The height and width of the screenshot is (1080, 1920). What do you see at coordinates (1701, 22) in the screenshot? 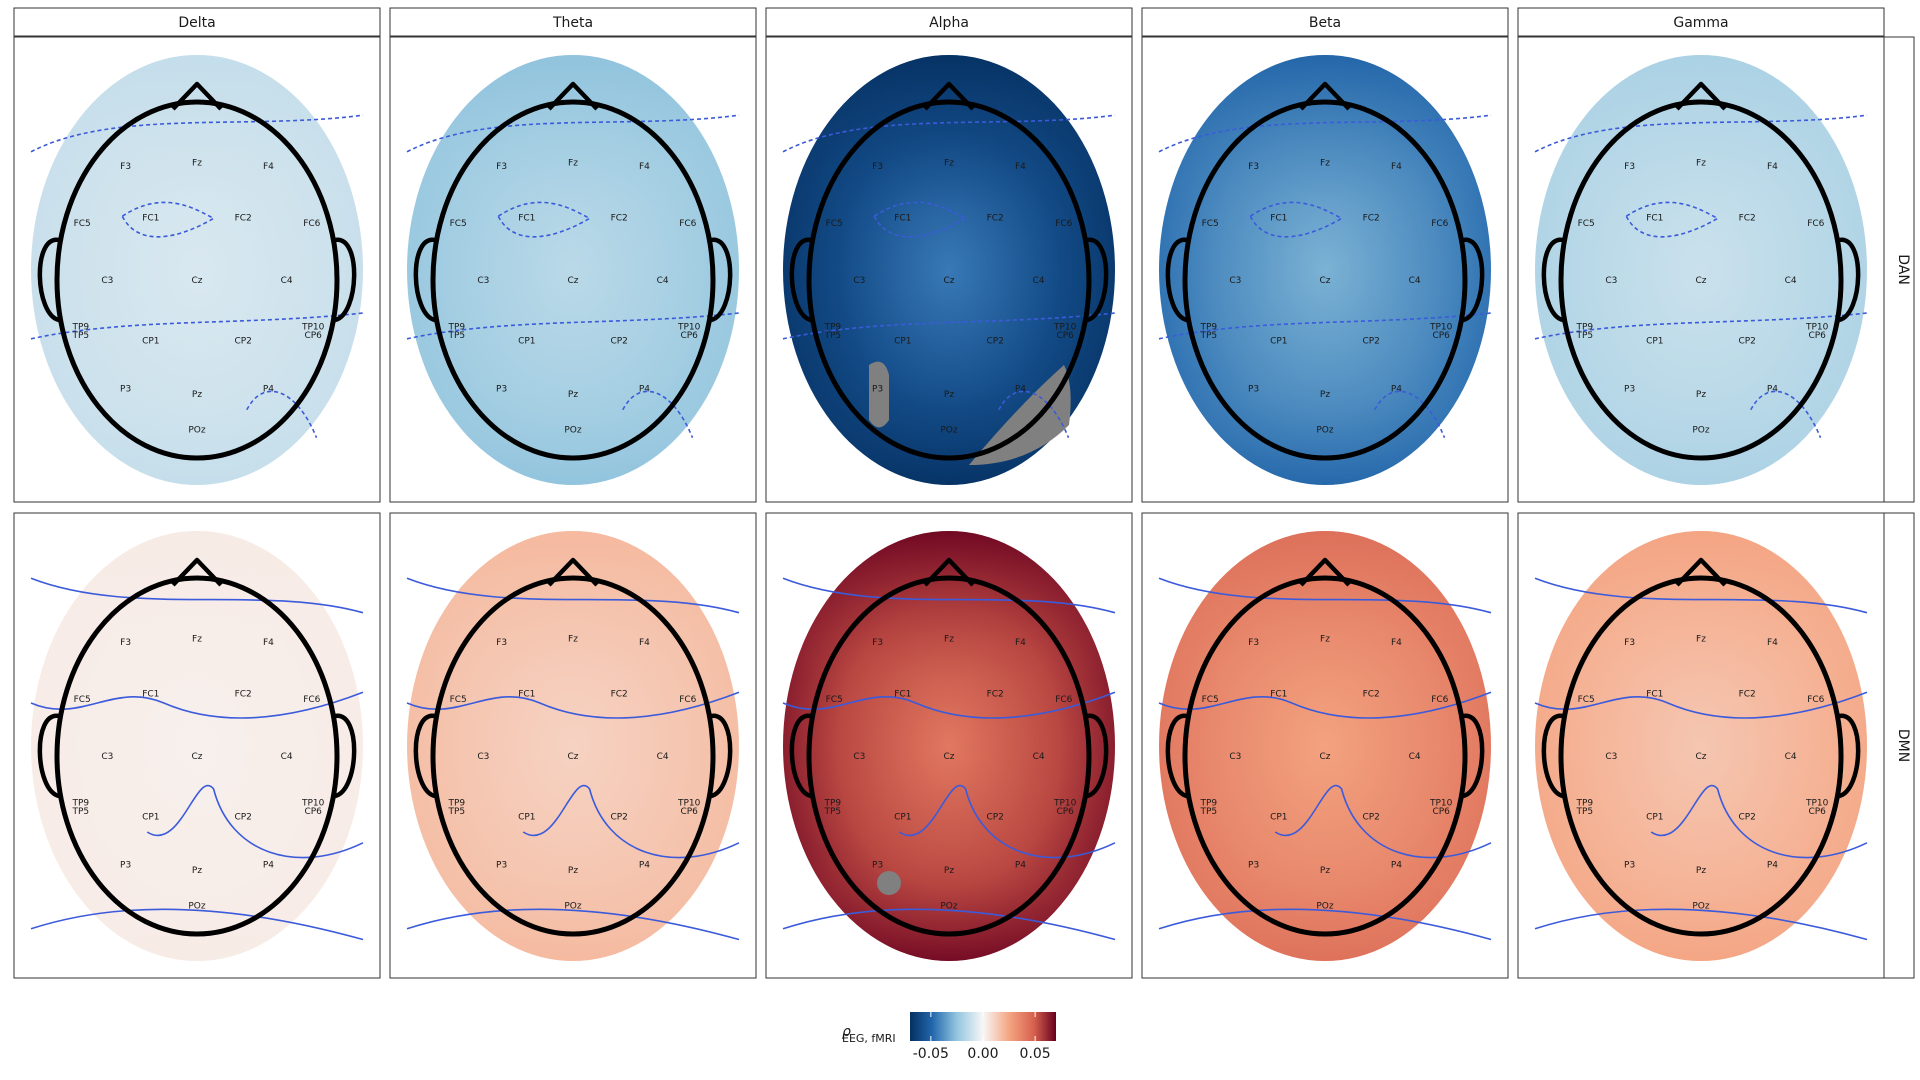
I see `strip-gamma: Gamma` at bounding box center [1701, 22].